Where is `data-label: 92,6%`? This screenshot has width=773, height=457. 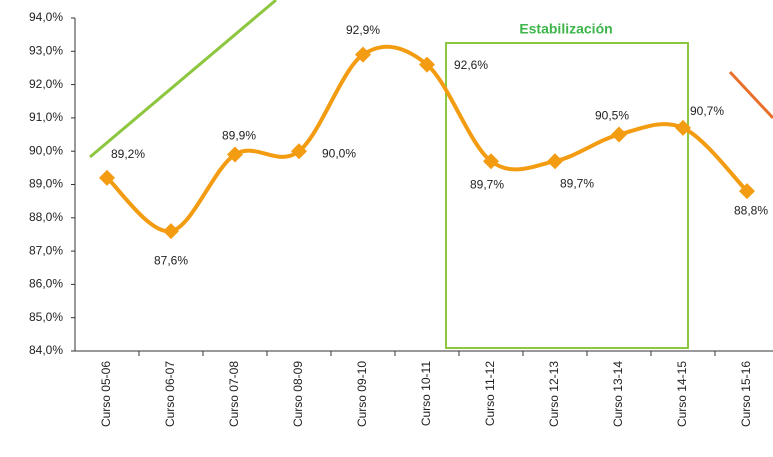
data-label: 92,6% is located at coordinates (471, 65).